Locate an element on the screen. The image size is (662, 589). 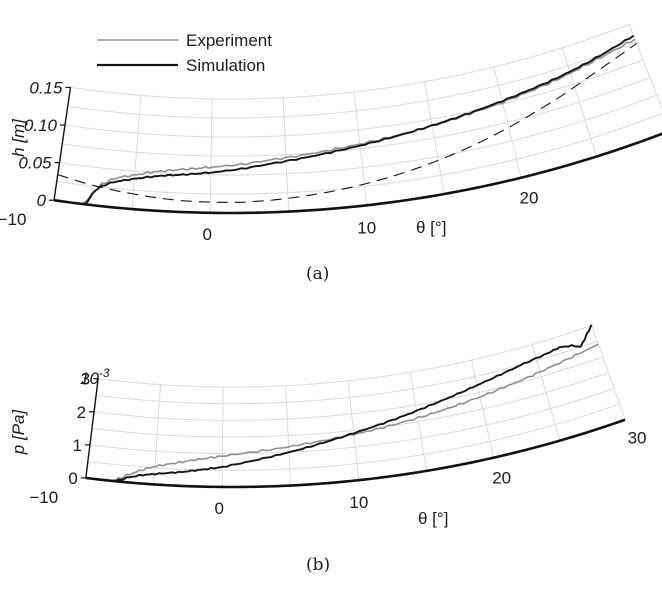
y-multiplier-b: 10-3 is located at coordinates (95, 377).